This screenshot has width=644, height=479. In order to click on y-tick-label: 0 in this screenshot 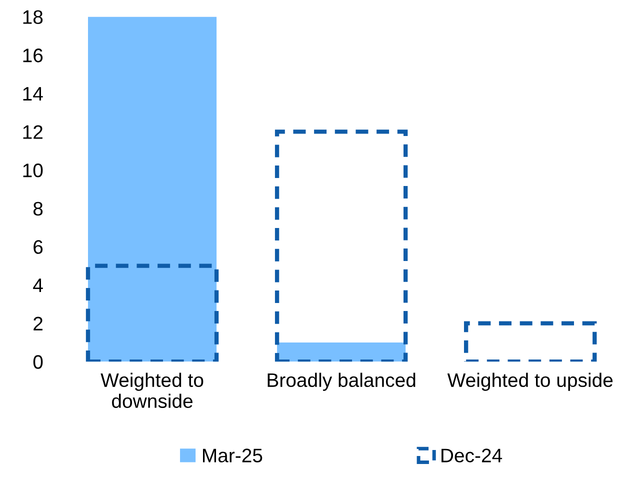, I will do `click(38, 362)`.